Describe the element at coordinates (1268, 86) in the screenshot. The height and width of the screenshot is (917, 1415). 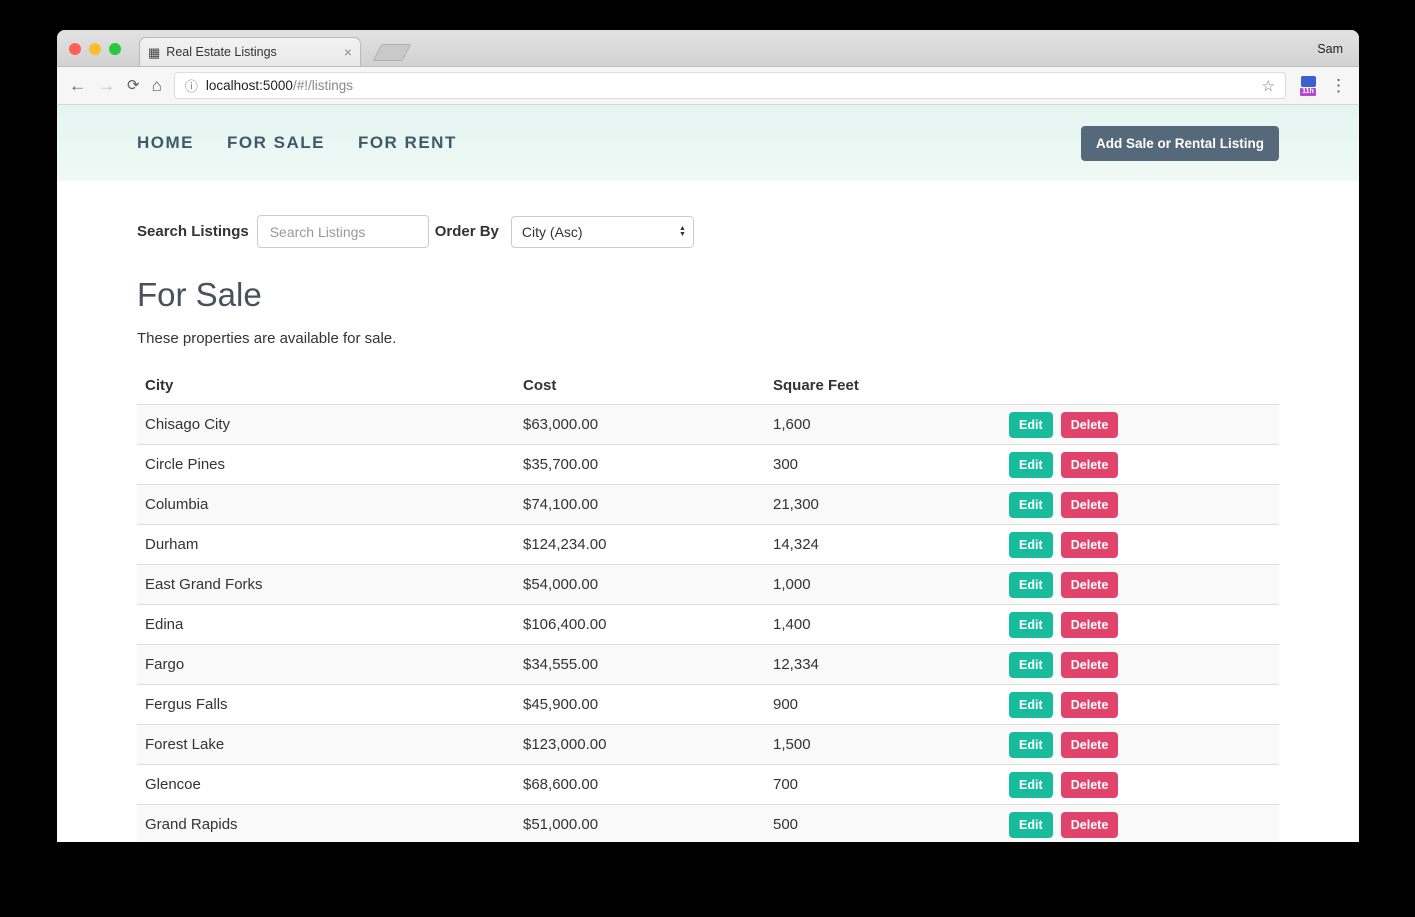
I see `bookmark-star-icon: ☆` at that location.